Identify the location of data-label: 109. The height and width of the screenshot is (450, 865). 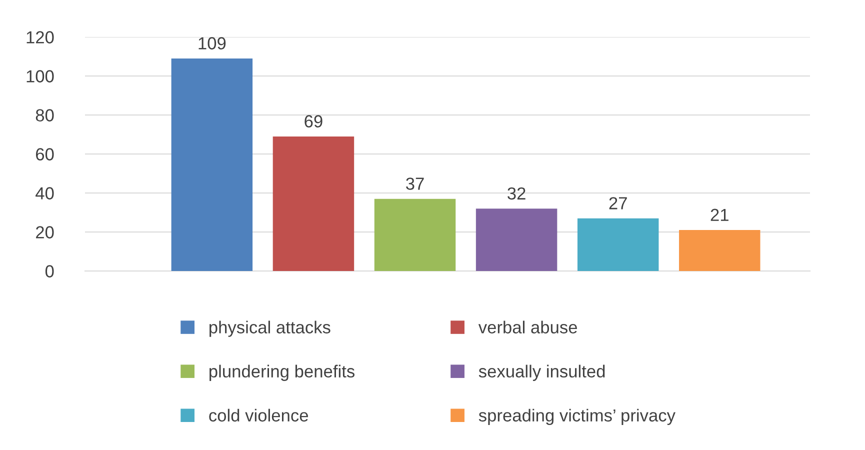
(212, 43).